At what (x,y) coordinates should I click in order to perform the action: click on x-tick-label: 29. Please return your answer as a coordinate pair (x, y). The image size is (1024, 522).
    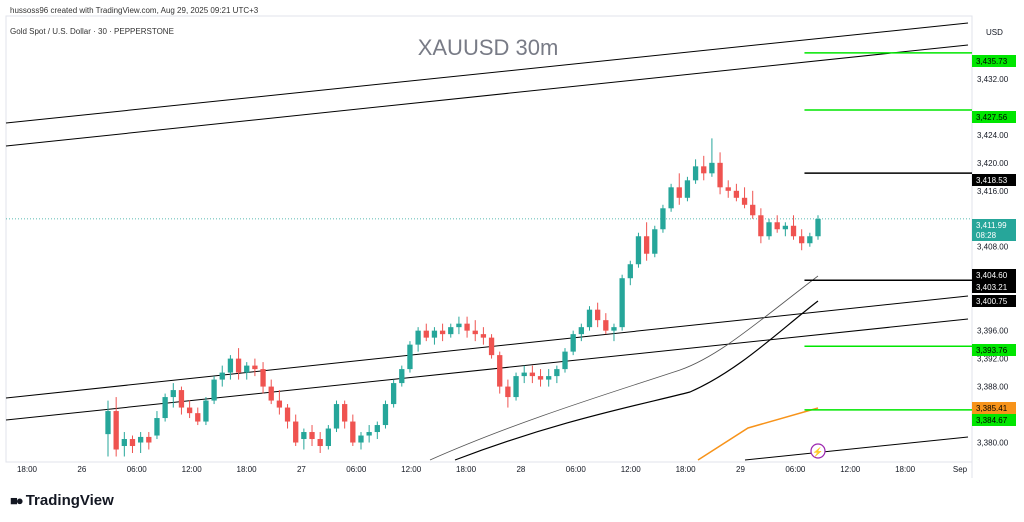
    Looking at the image, I should click on (740, 469).